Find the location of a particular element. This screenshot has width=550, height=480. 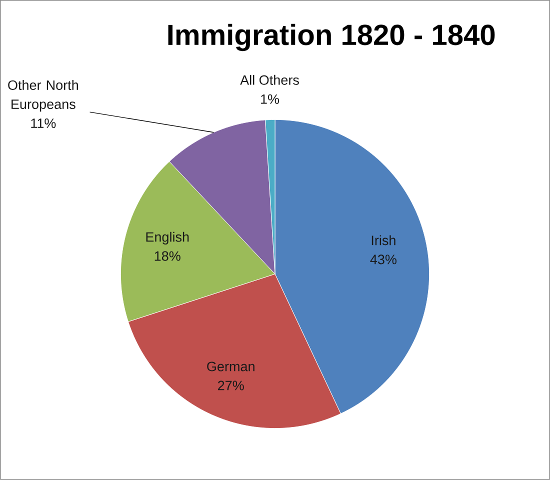

data-label: 43% is located at coordinates (383, 259).